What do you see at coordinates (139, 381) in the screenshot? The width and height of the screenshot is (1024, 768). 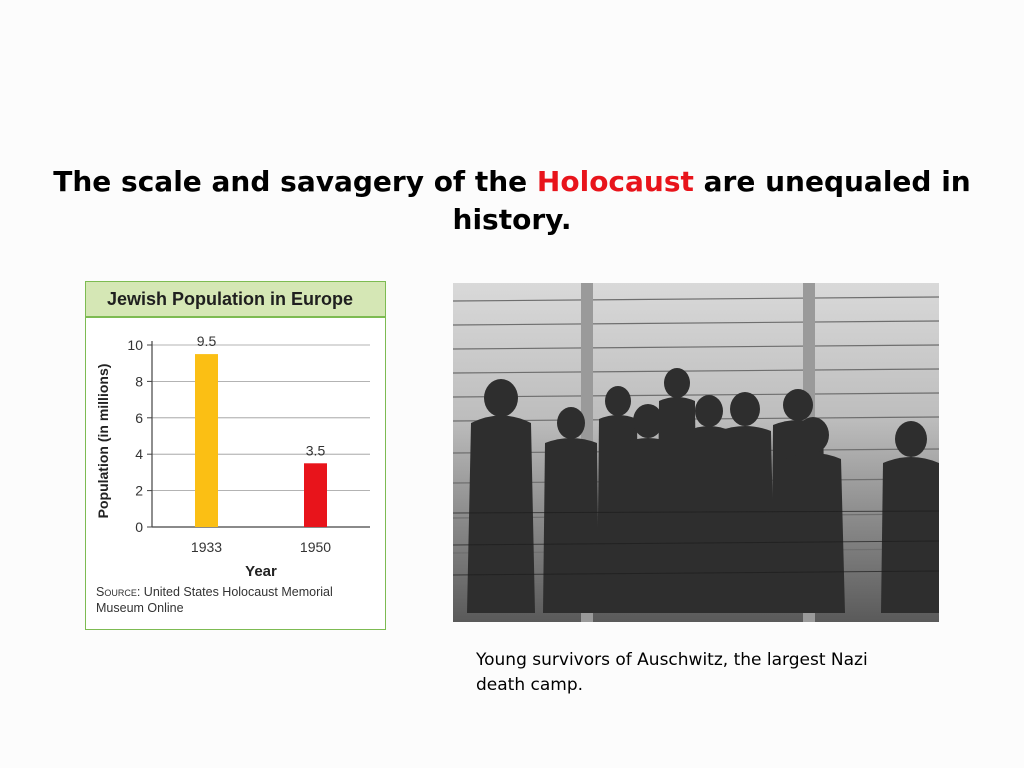 I see `y-tick-label: 8` at bounding box center [139, 381].